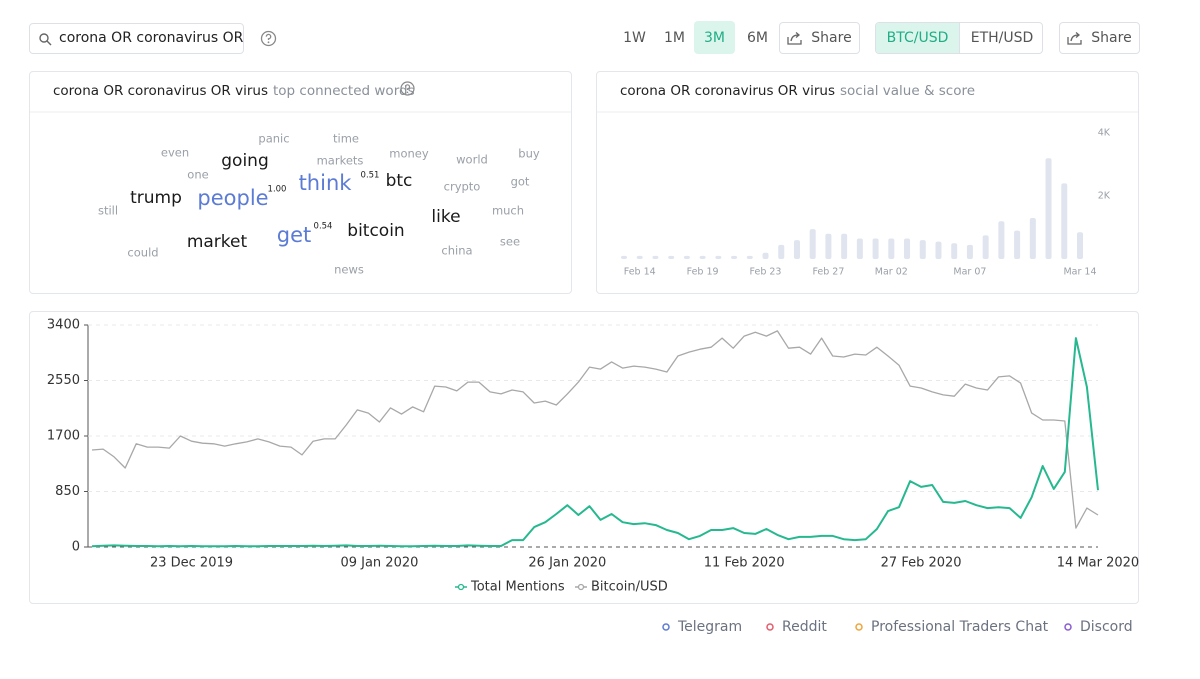 This screenshot has height=679, width=1200. What do you see at coordinates (63, 325) in the screenshot?
I see `y-tick-label: 3400` at bounding box center [63, 325].